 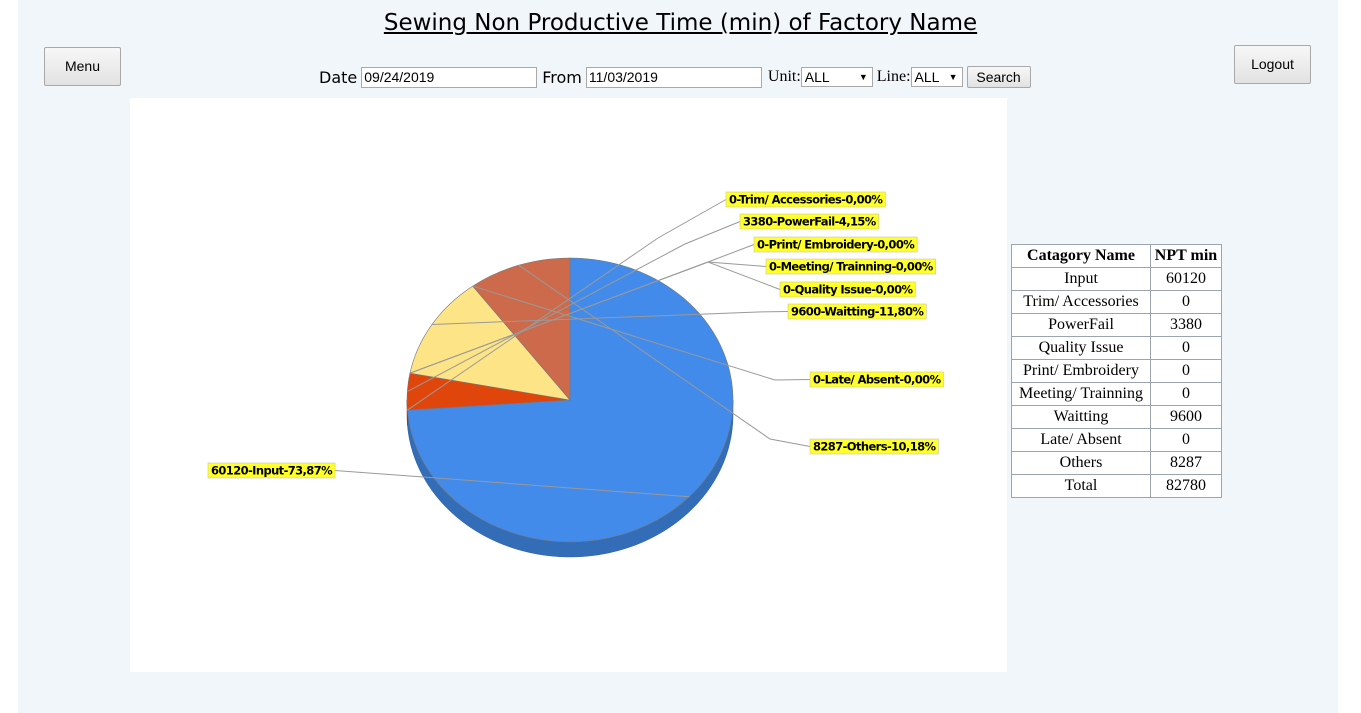 I want to click on leader-line-powerfail, so click(x=574, y=307).